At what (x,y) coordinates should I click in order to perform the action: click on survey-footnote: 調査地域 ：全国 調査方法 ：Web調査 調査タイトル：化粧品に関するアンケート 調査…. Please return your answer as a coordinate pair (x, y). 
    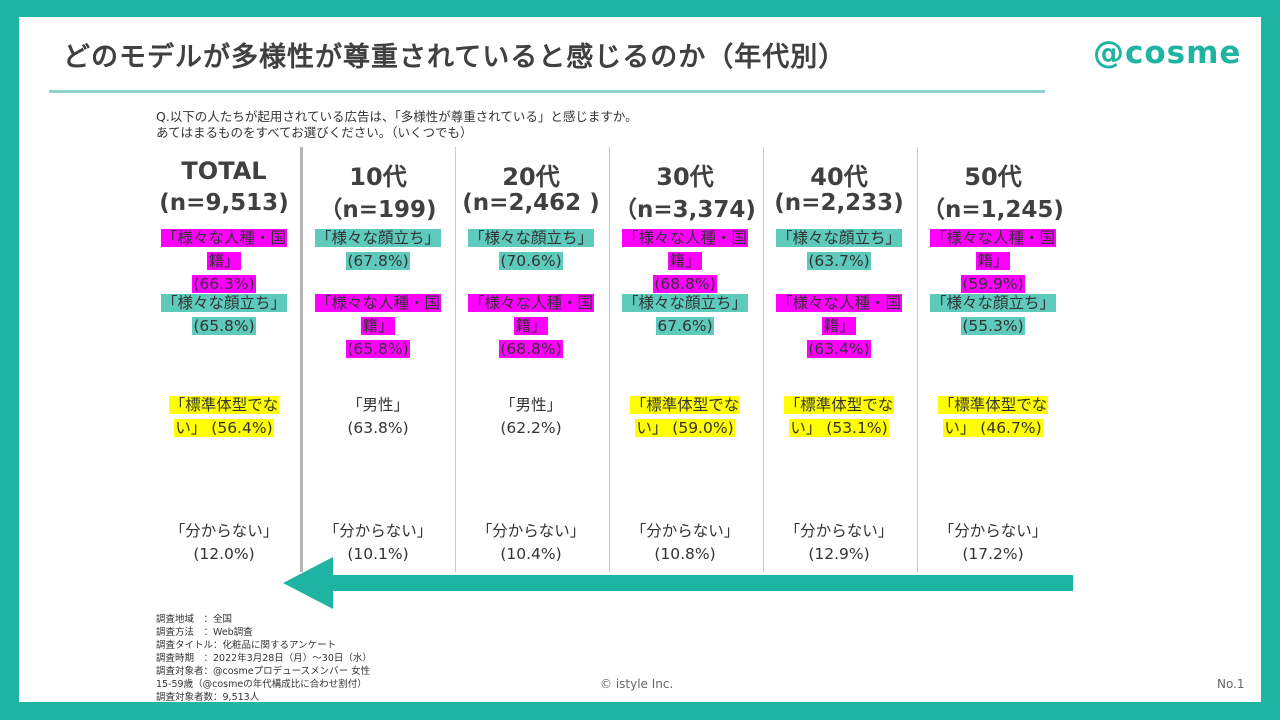
    Looking at the image, I should click on (264, 658).